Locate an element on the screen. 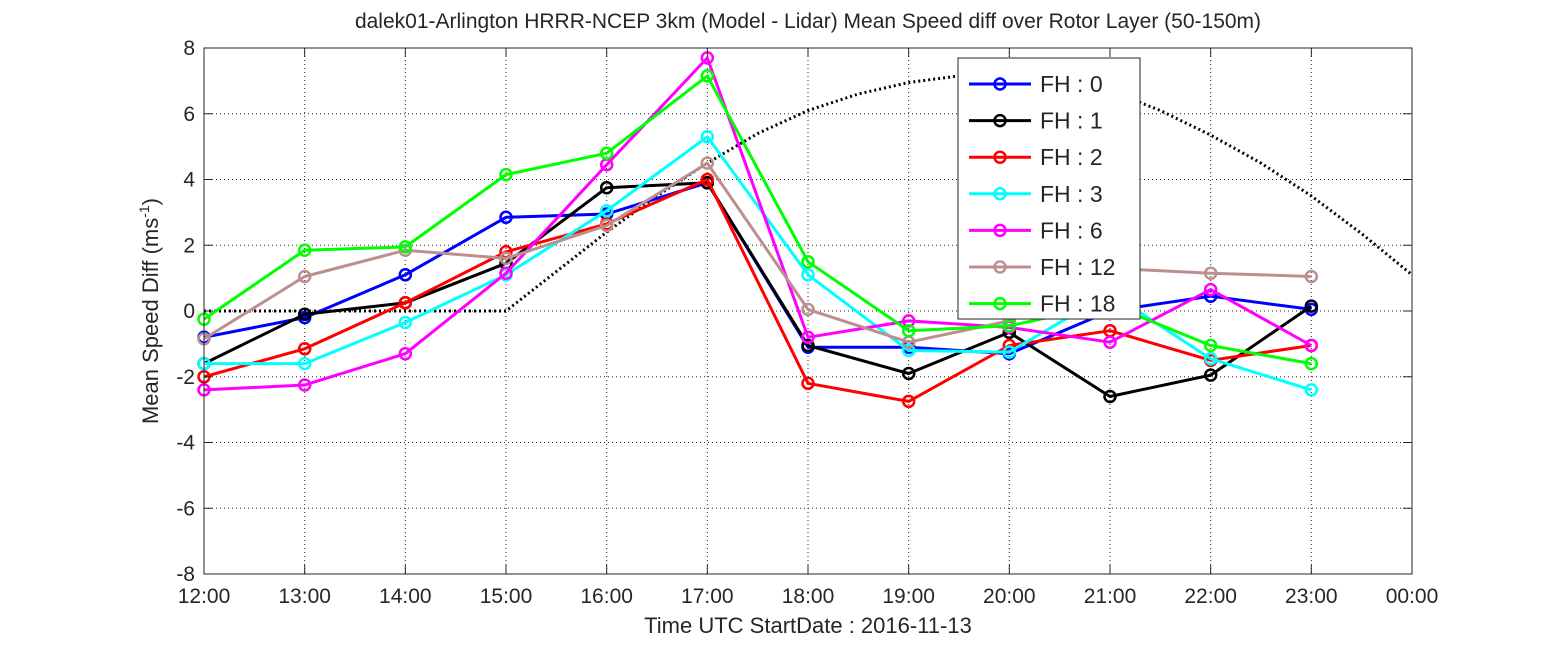  y-axis-label: Mean Speed Diff (ms-1) is located at coordinates (149, 311).